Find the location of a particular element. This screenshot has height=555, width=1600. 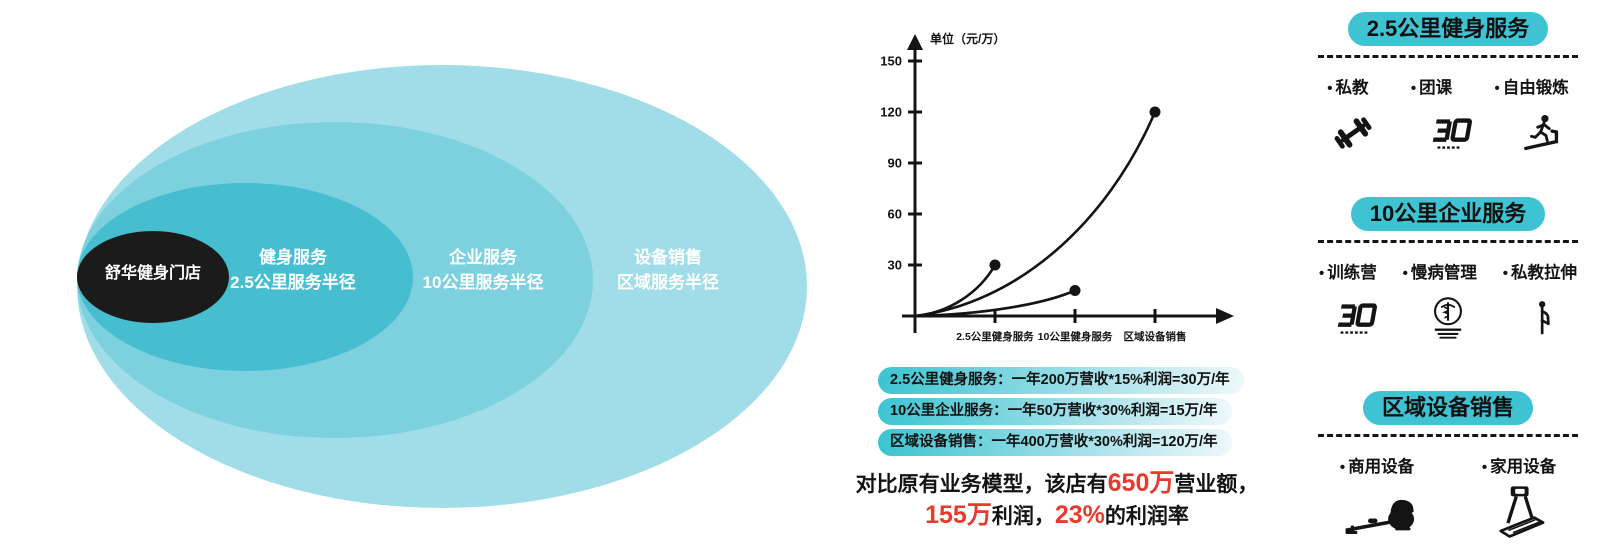

summary-highlight: 155万 is located at coordinates (958, 515).